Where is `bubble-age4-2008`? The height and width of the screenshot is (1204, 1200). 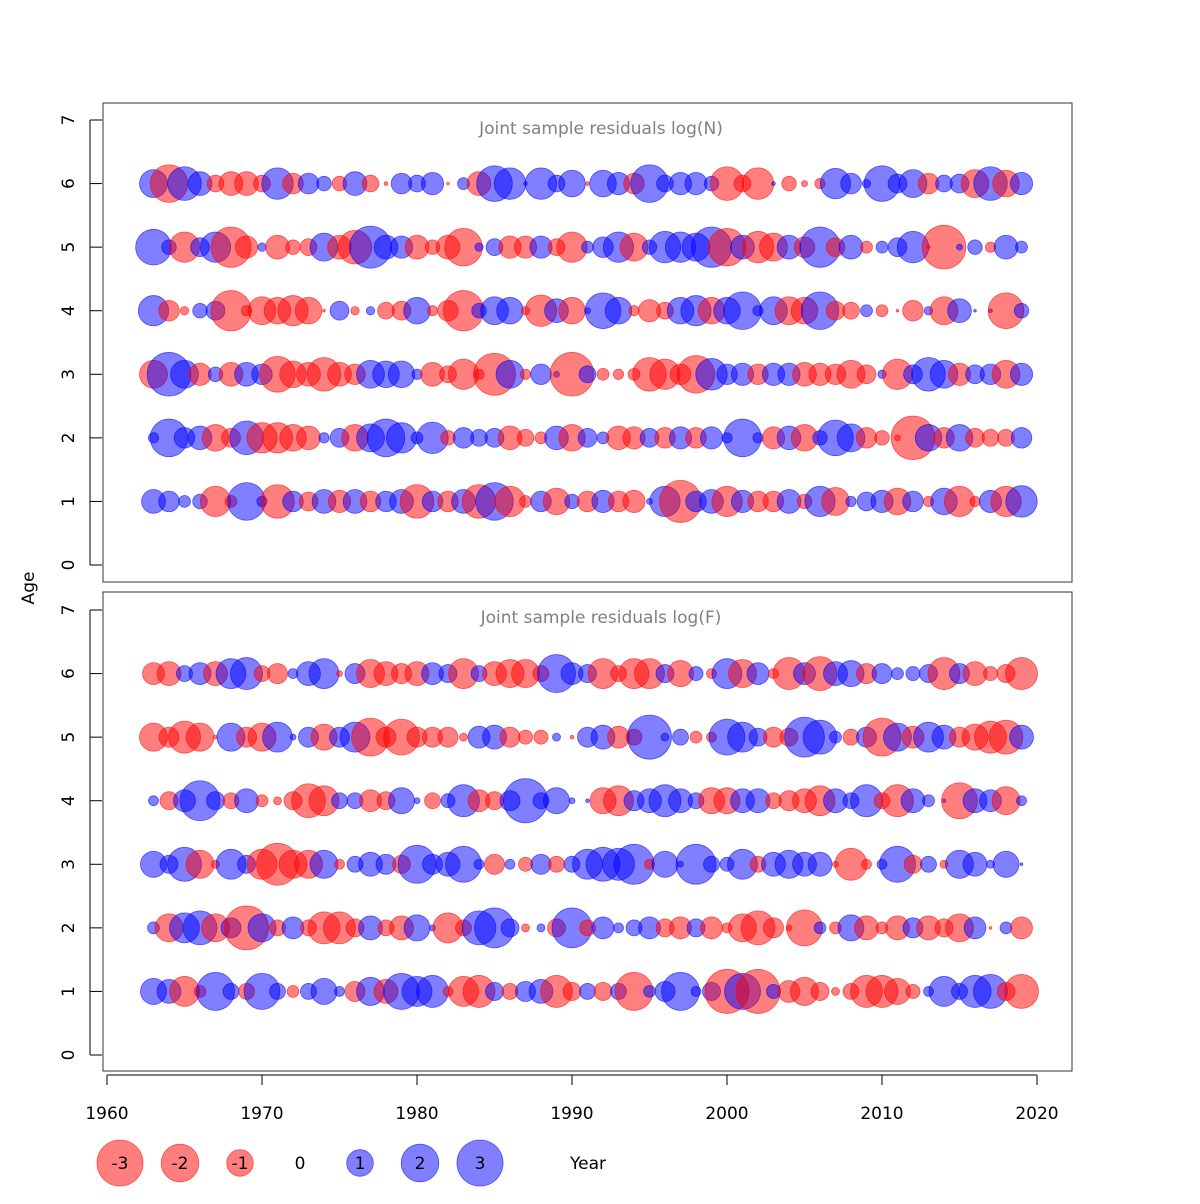 bubble-age4-2008 is located at coordinates (851, 310).